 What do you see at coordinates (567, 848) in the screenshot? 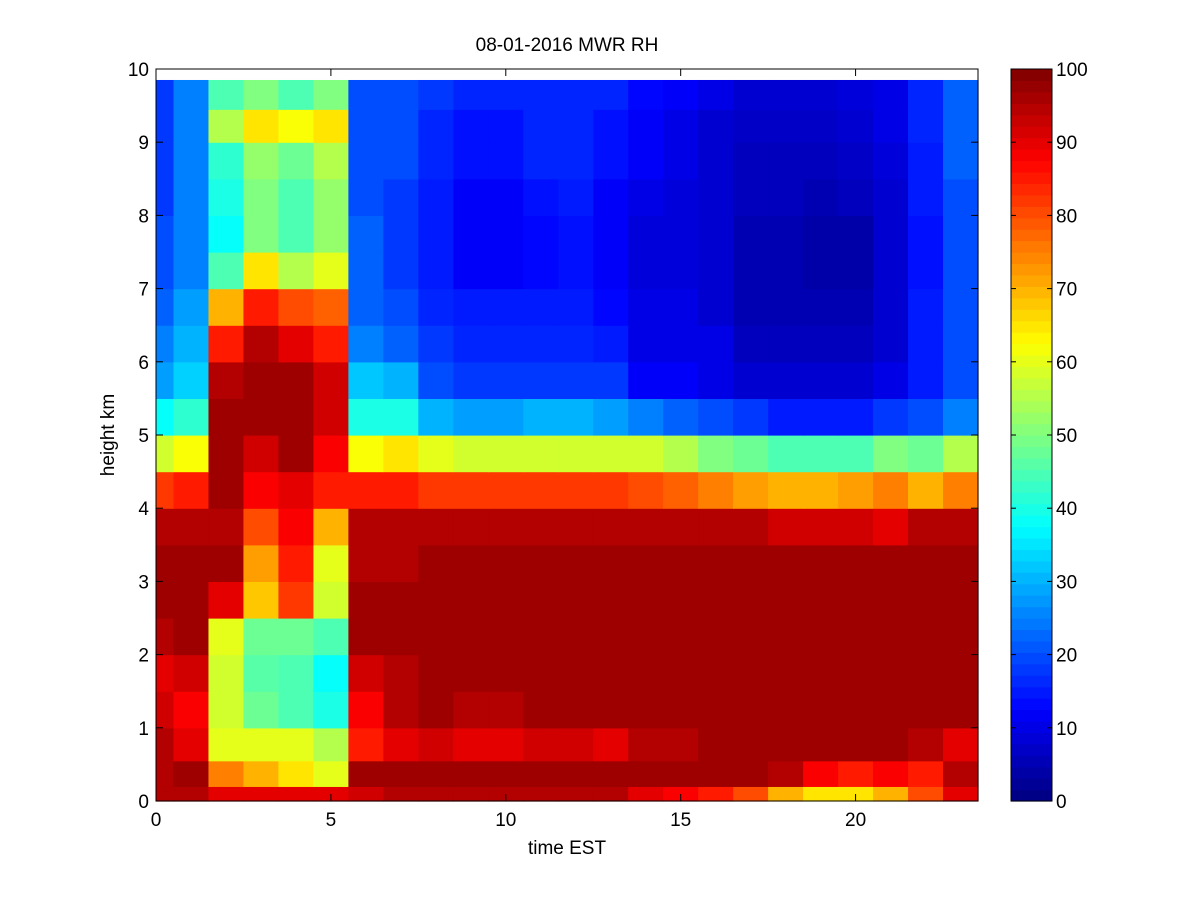
I see `x-axis-label: time EST` at bounding box center [567, 848].